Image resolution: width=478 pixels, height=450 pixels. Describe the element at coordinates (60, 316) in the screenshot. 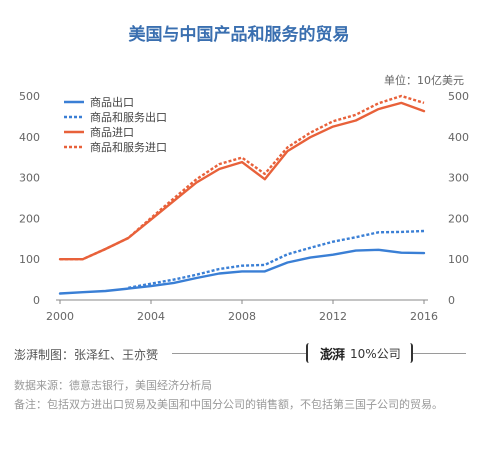

I see `x-tick-label: 2000` at that location.